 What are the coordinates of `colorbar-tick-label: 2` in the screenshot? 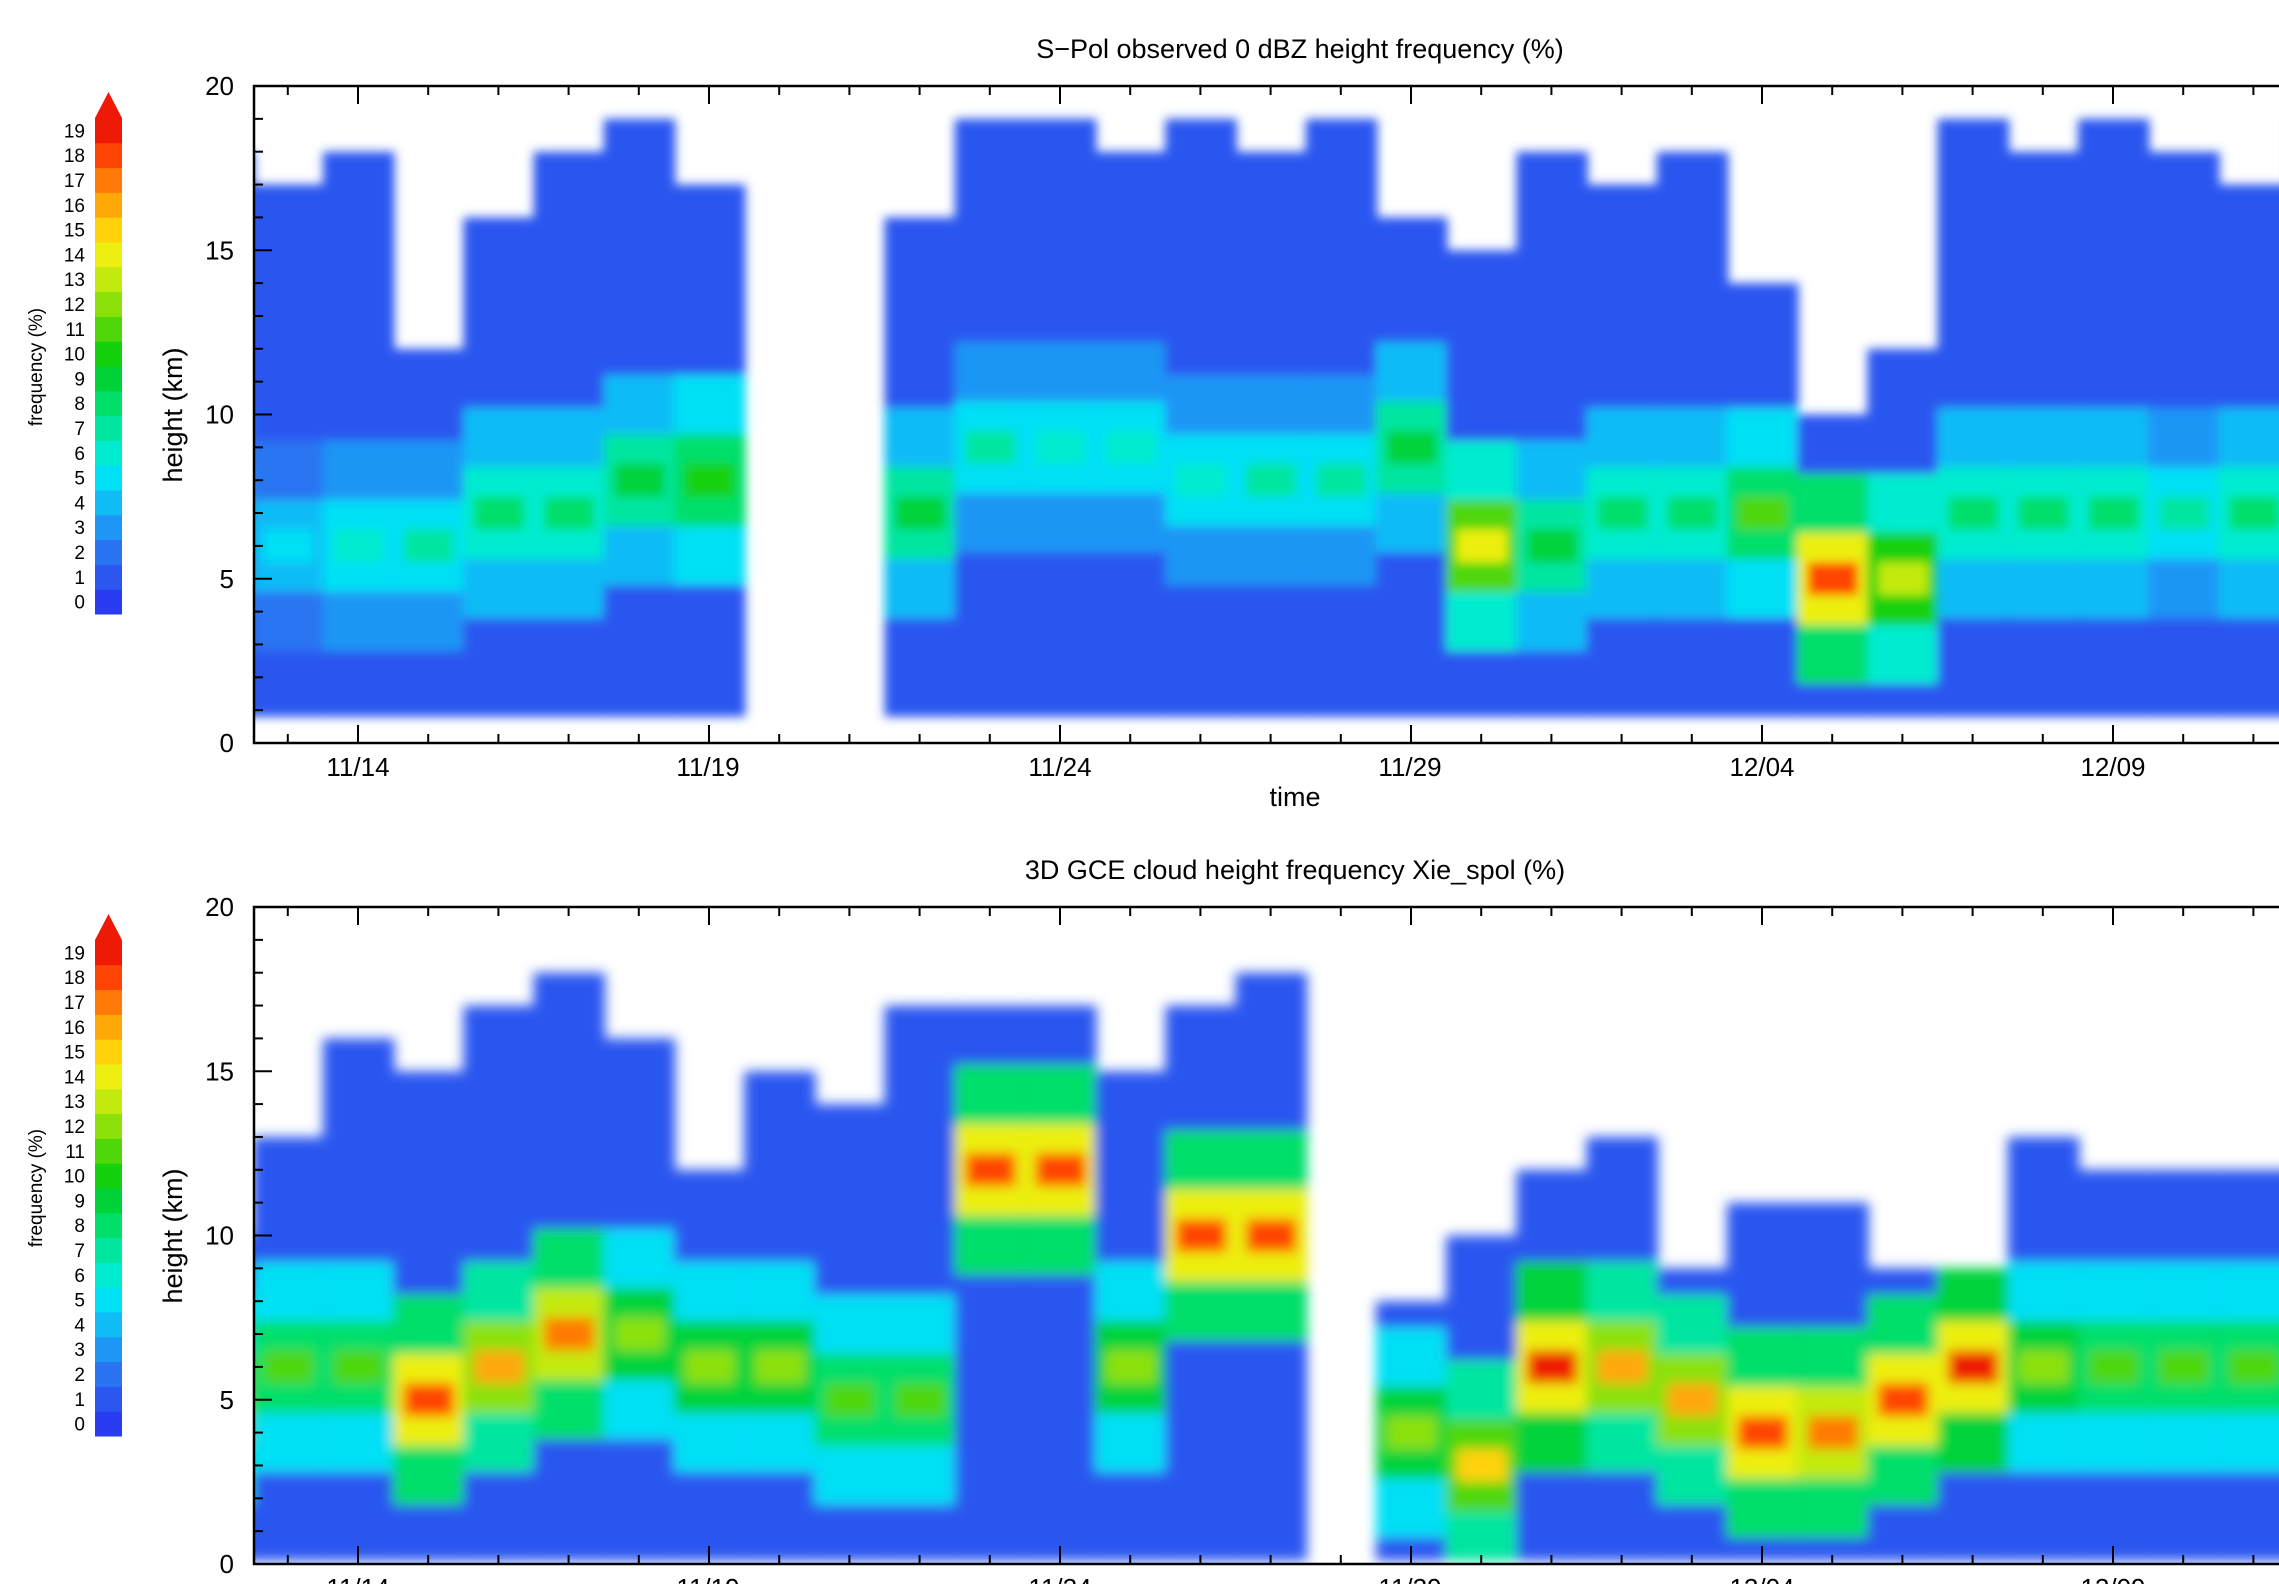 It's located at (79, 553).